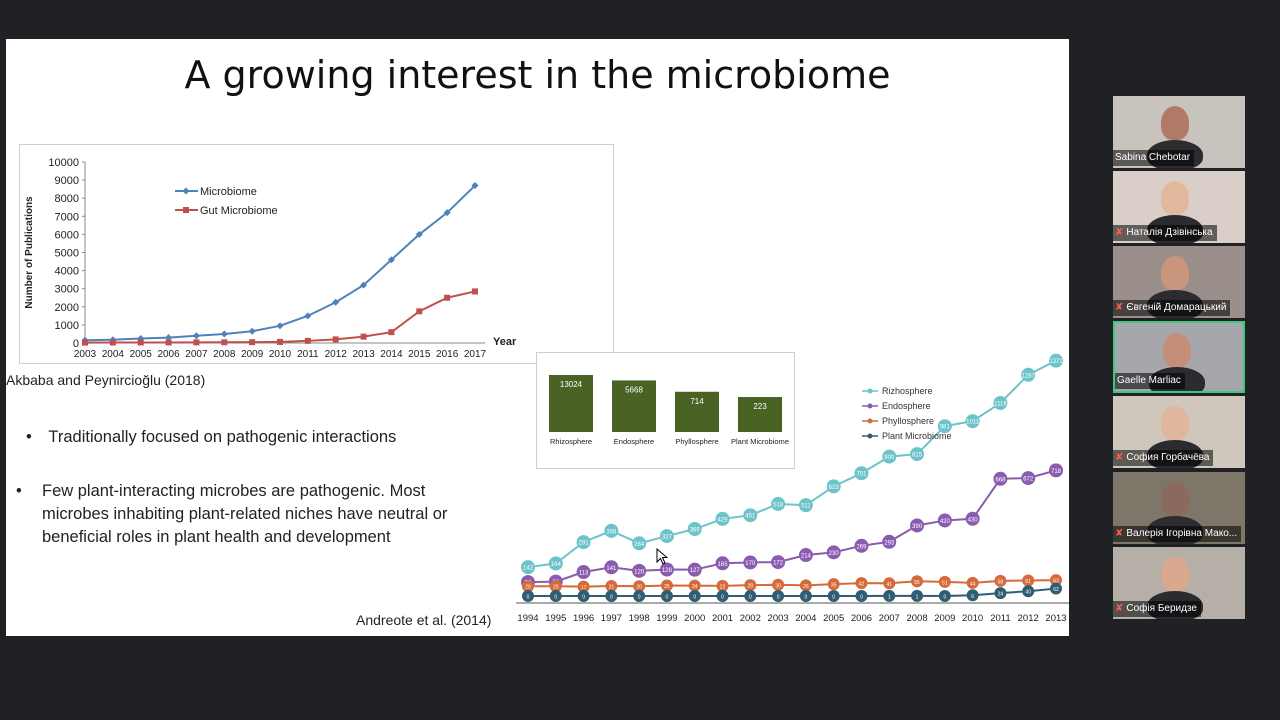  What do you see at coordinates (861, 618) in the screenshot?
I see `x-tick-label: 2006` at bounding box center [861, 618].